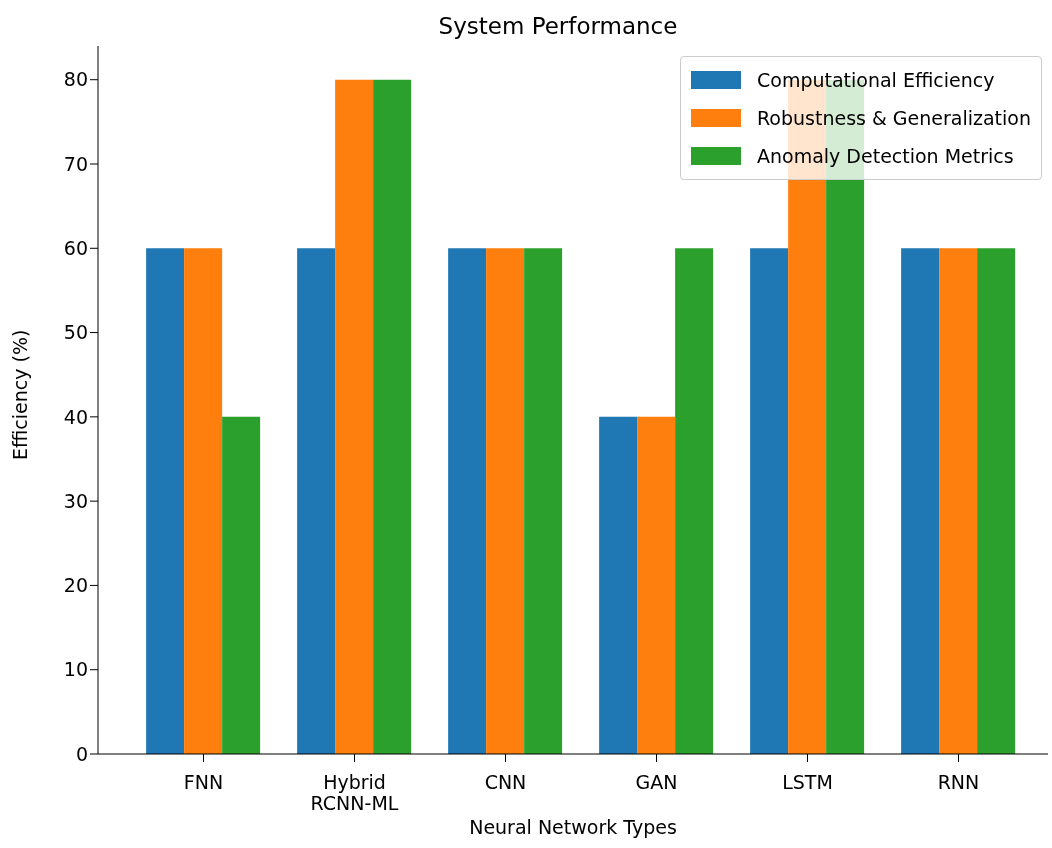  Describe the element at coordinates (573, 827) in the screenshot. I see `x-axis-title: Neural Network Types` at that location.